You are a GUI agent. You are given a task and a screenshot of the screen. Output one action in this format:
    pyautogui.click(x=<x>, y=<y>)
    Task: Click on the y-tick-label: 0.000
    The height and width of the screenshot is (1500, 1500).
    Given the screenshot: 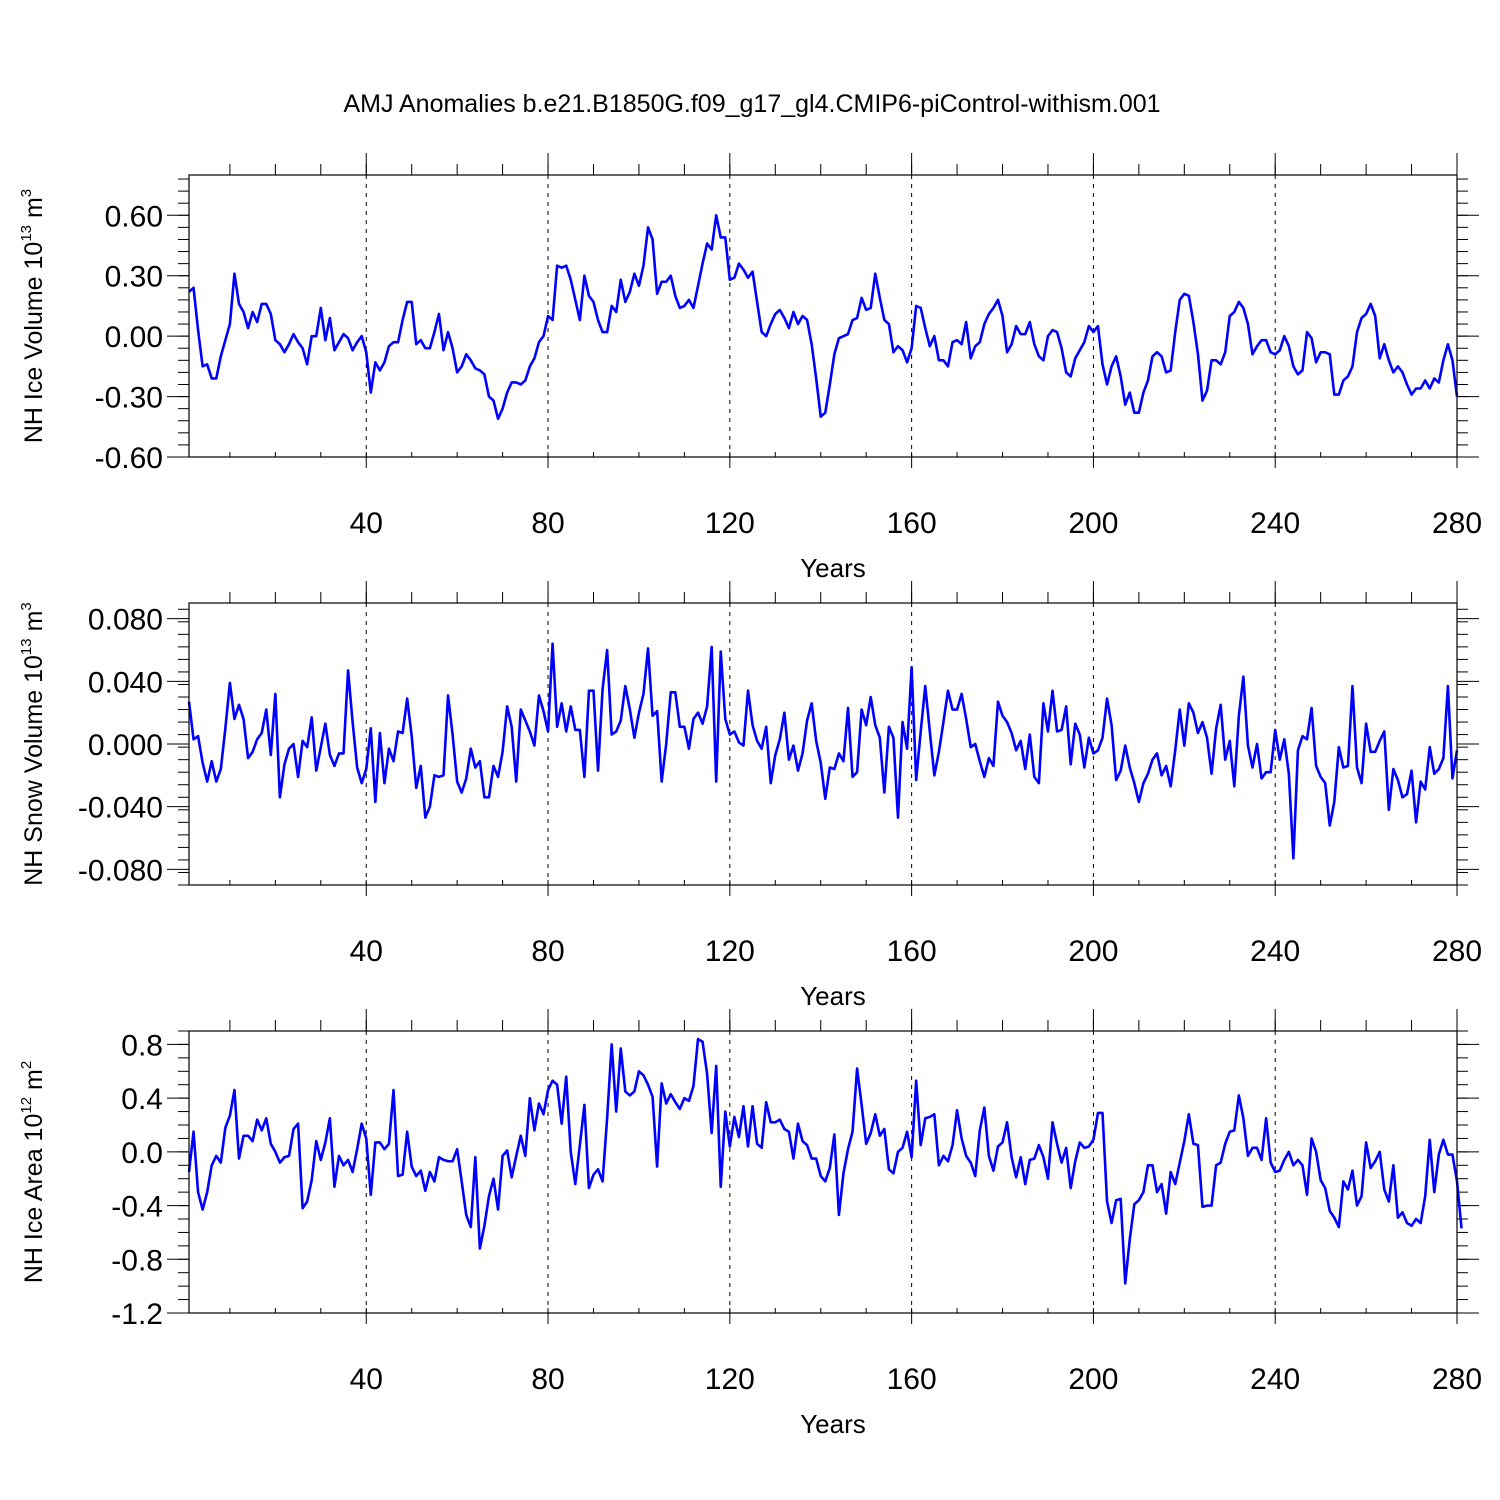 What is the action you would take?
    pyautogui.click(x=125, y=745)
    